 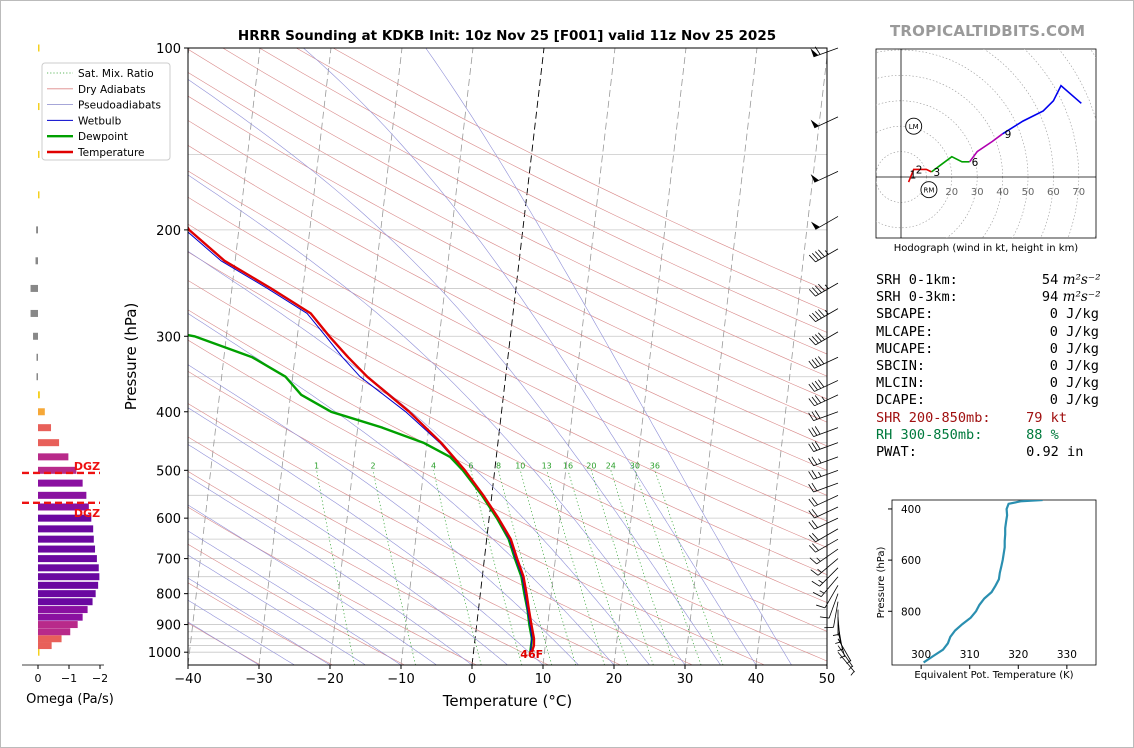 What do you see at coordinates (1067, 655) in the screenshot?
I see `theta-e-x-tick-label: 330` at bounding box center [1067, 655].